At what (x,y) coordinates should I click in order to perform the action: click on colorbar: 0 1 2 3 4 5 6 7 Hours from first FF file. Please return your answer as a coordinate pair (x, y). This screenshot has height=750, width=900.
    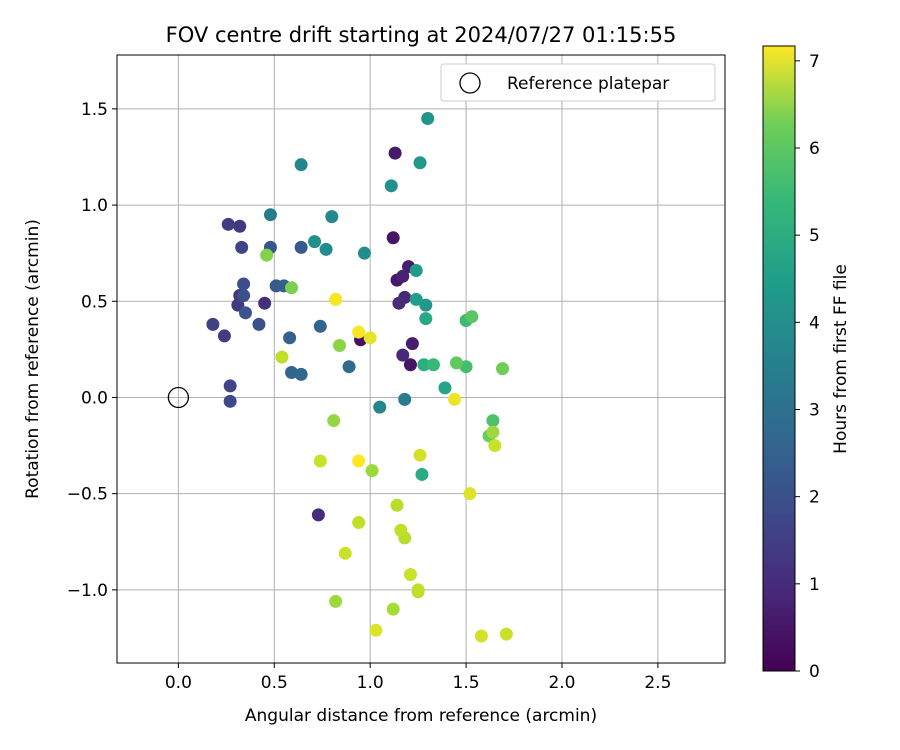
    Looking at the image, I should click on (806, 363).